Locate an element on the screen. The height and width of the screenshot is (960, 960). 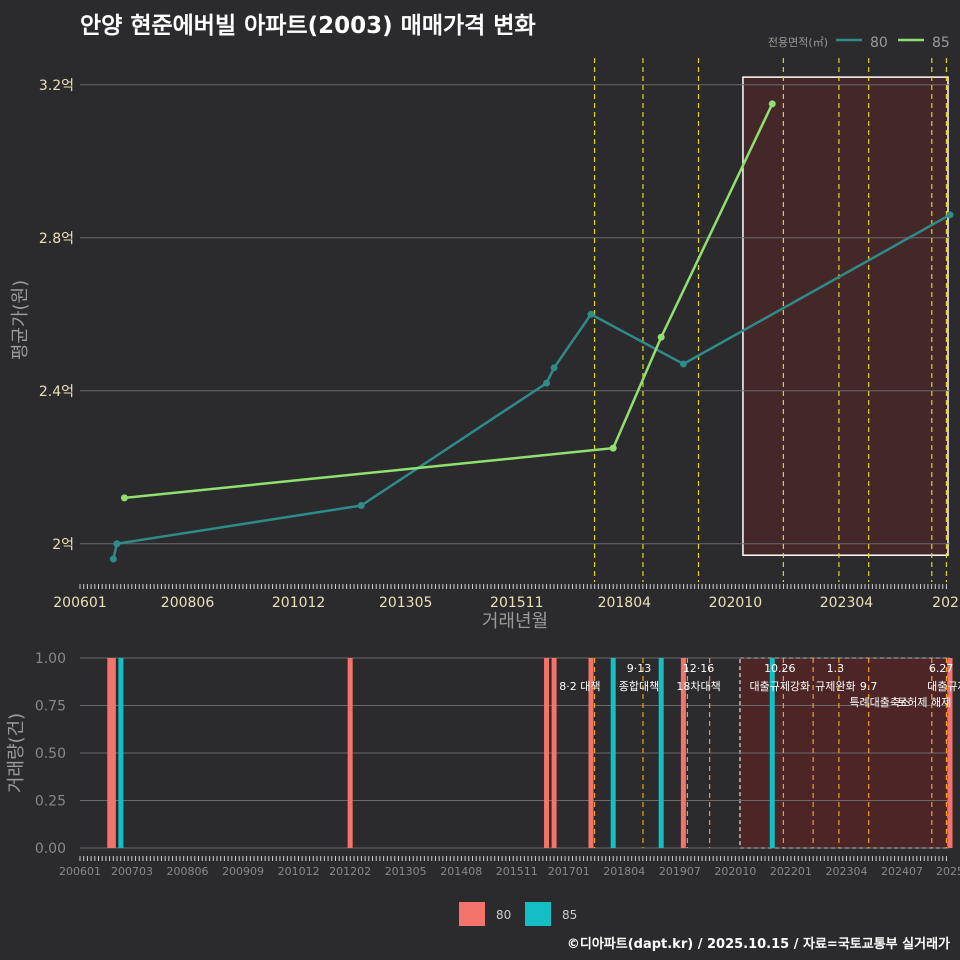
x-tick-label-top: 201012 is located at coordinates (298, 603).